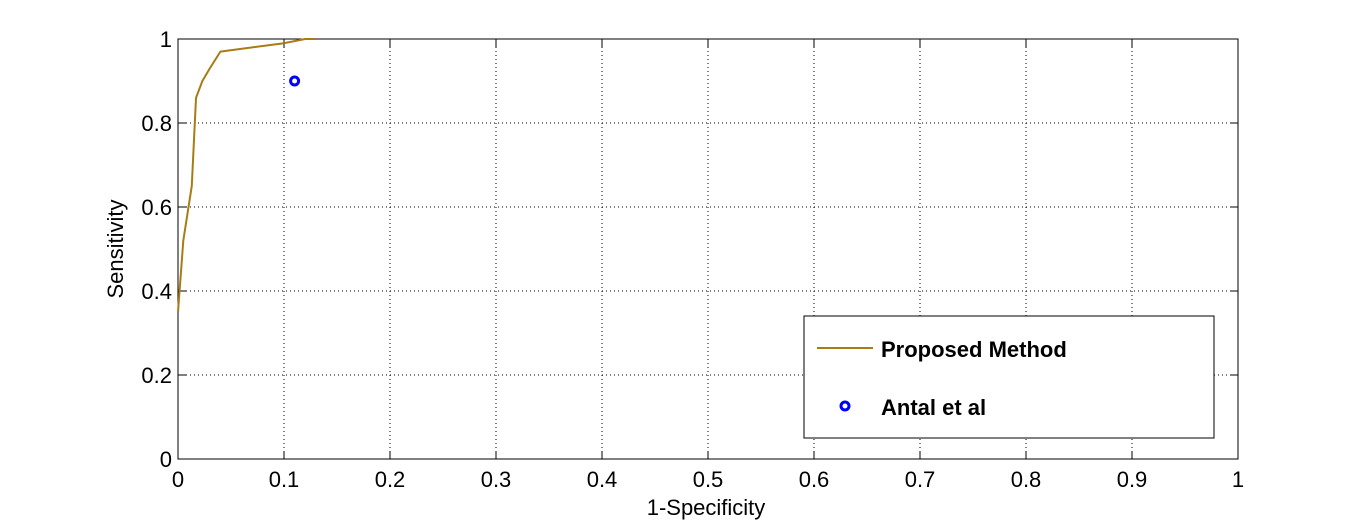 The height and width of the screenshot is (524, 1367). What do you see at coordinates (602, 479) in the screenshot?
I see `x-tick-label: 0.4` at bounding box center [602, 479].